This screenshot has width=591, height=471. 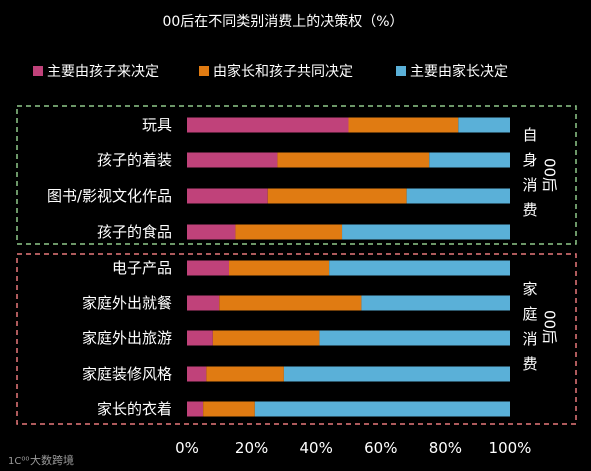 What do you see at coordinates (529, 289) in the screenshot?
I see `group-label-char-1-0: 家` at bounding box center [529, 289].